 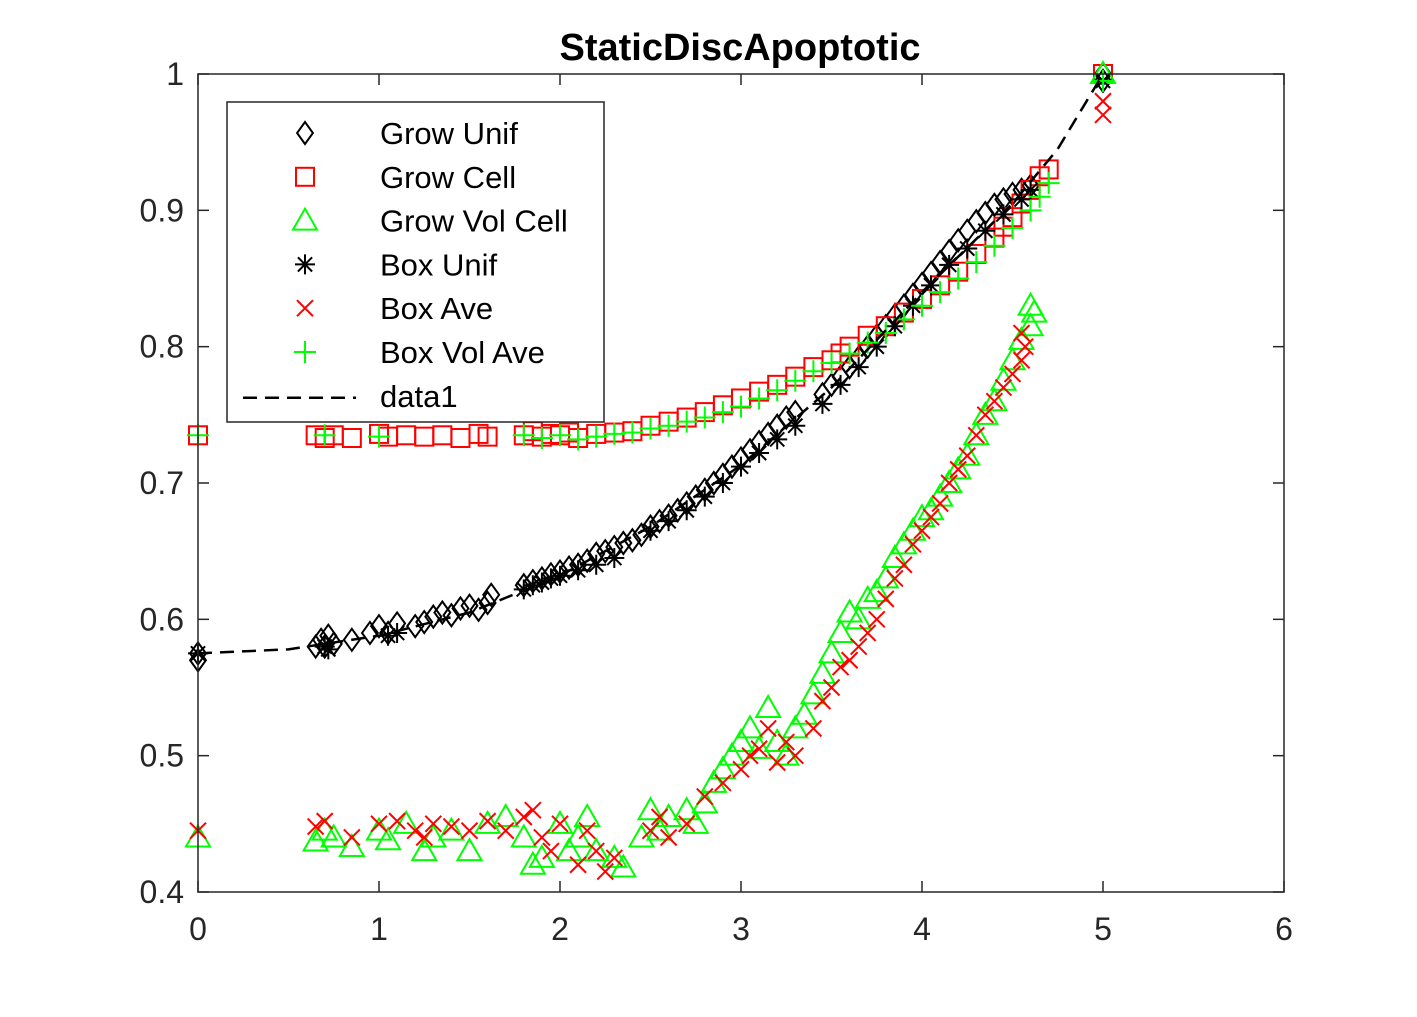 I want to click on y-tick-label: 0.7, so click(x=162, y=483).